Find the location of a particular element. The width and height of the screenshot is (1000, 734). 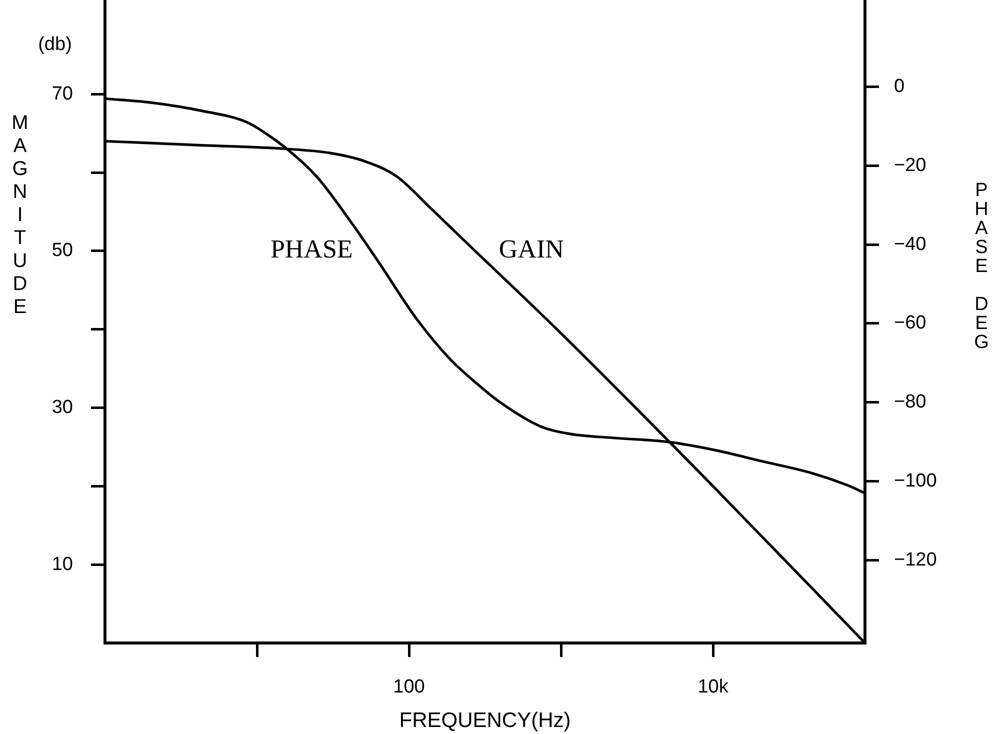

x-tick-label: 100 is located at coordinates (409, 687).